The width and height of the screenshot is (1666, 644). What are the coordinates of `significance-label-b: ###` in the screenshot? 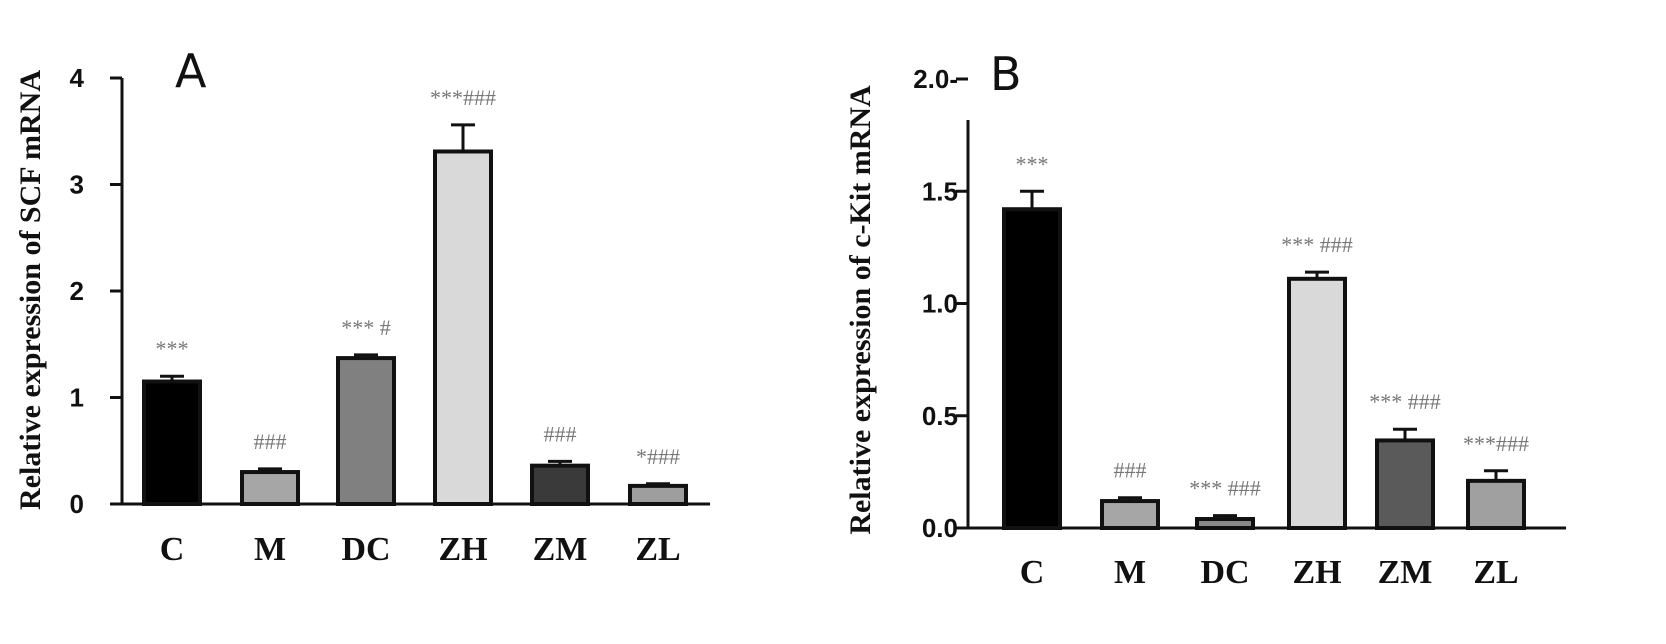 It's located at (1130, 470).